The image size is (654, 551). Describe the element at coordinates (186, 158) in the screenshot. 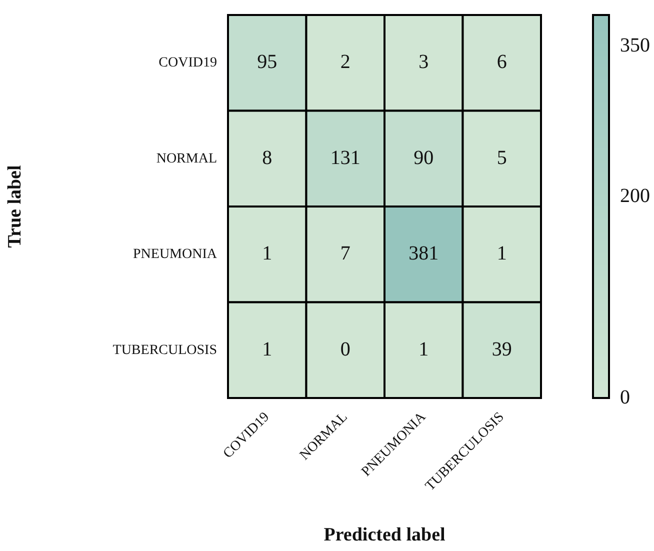

I see `y-tick-label: NORMAL` at that location.